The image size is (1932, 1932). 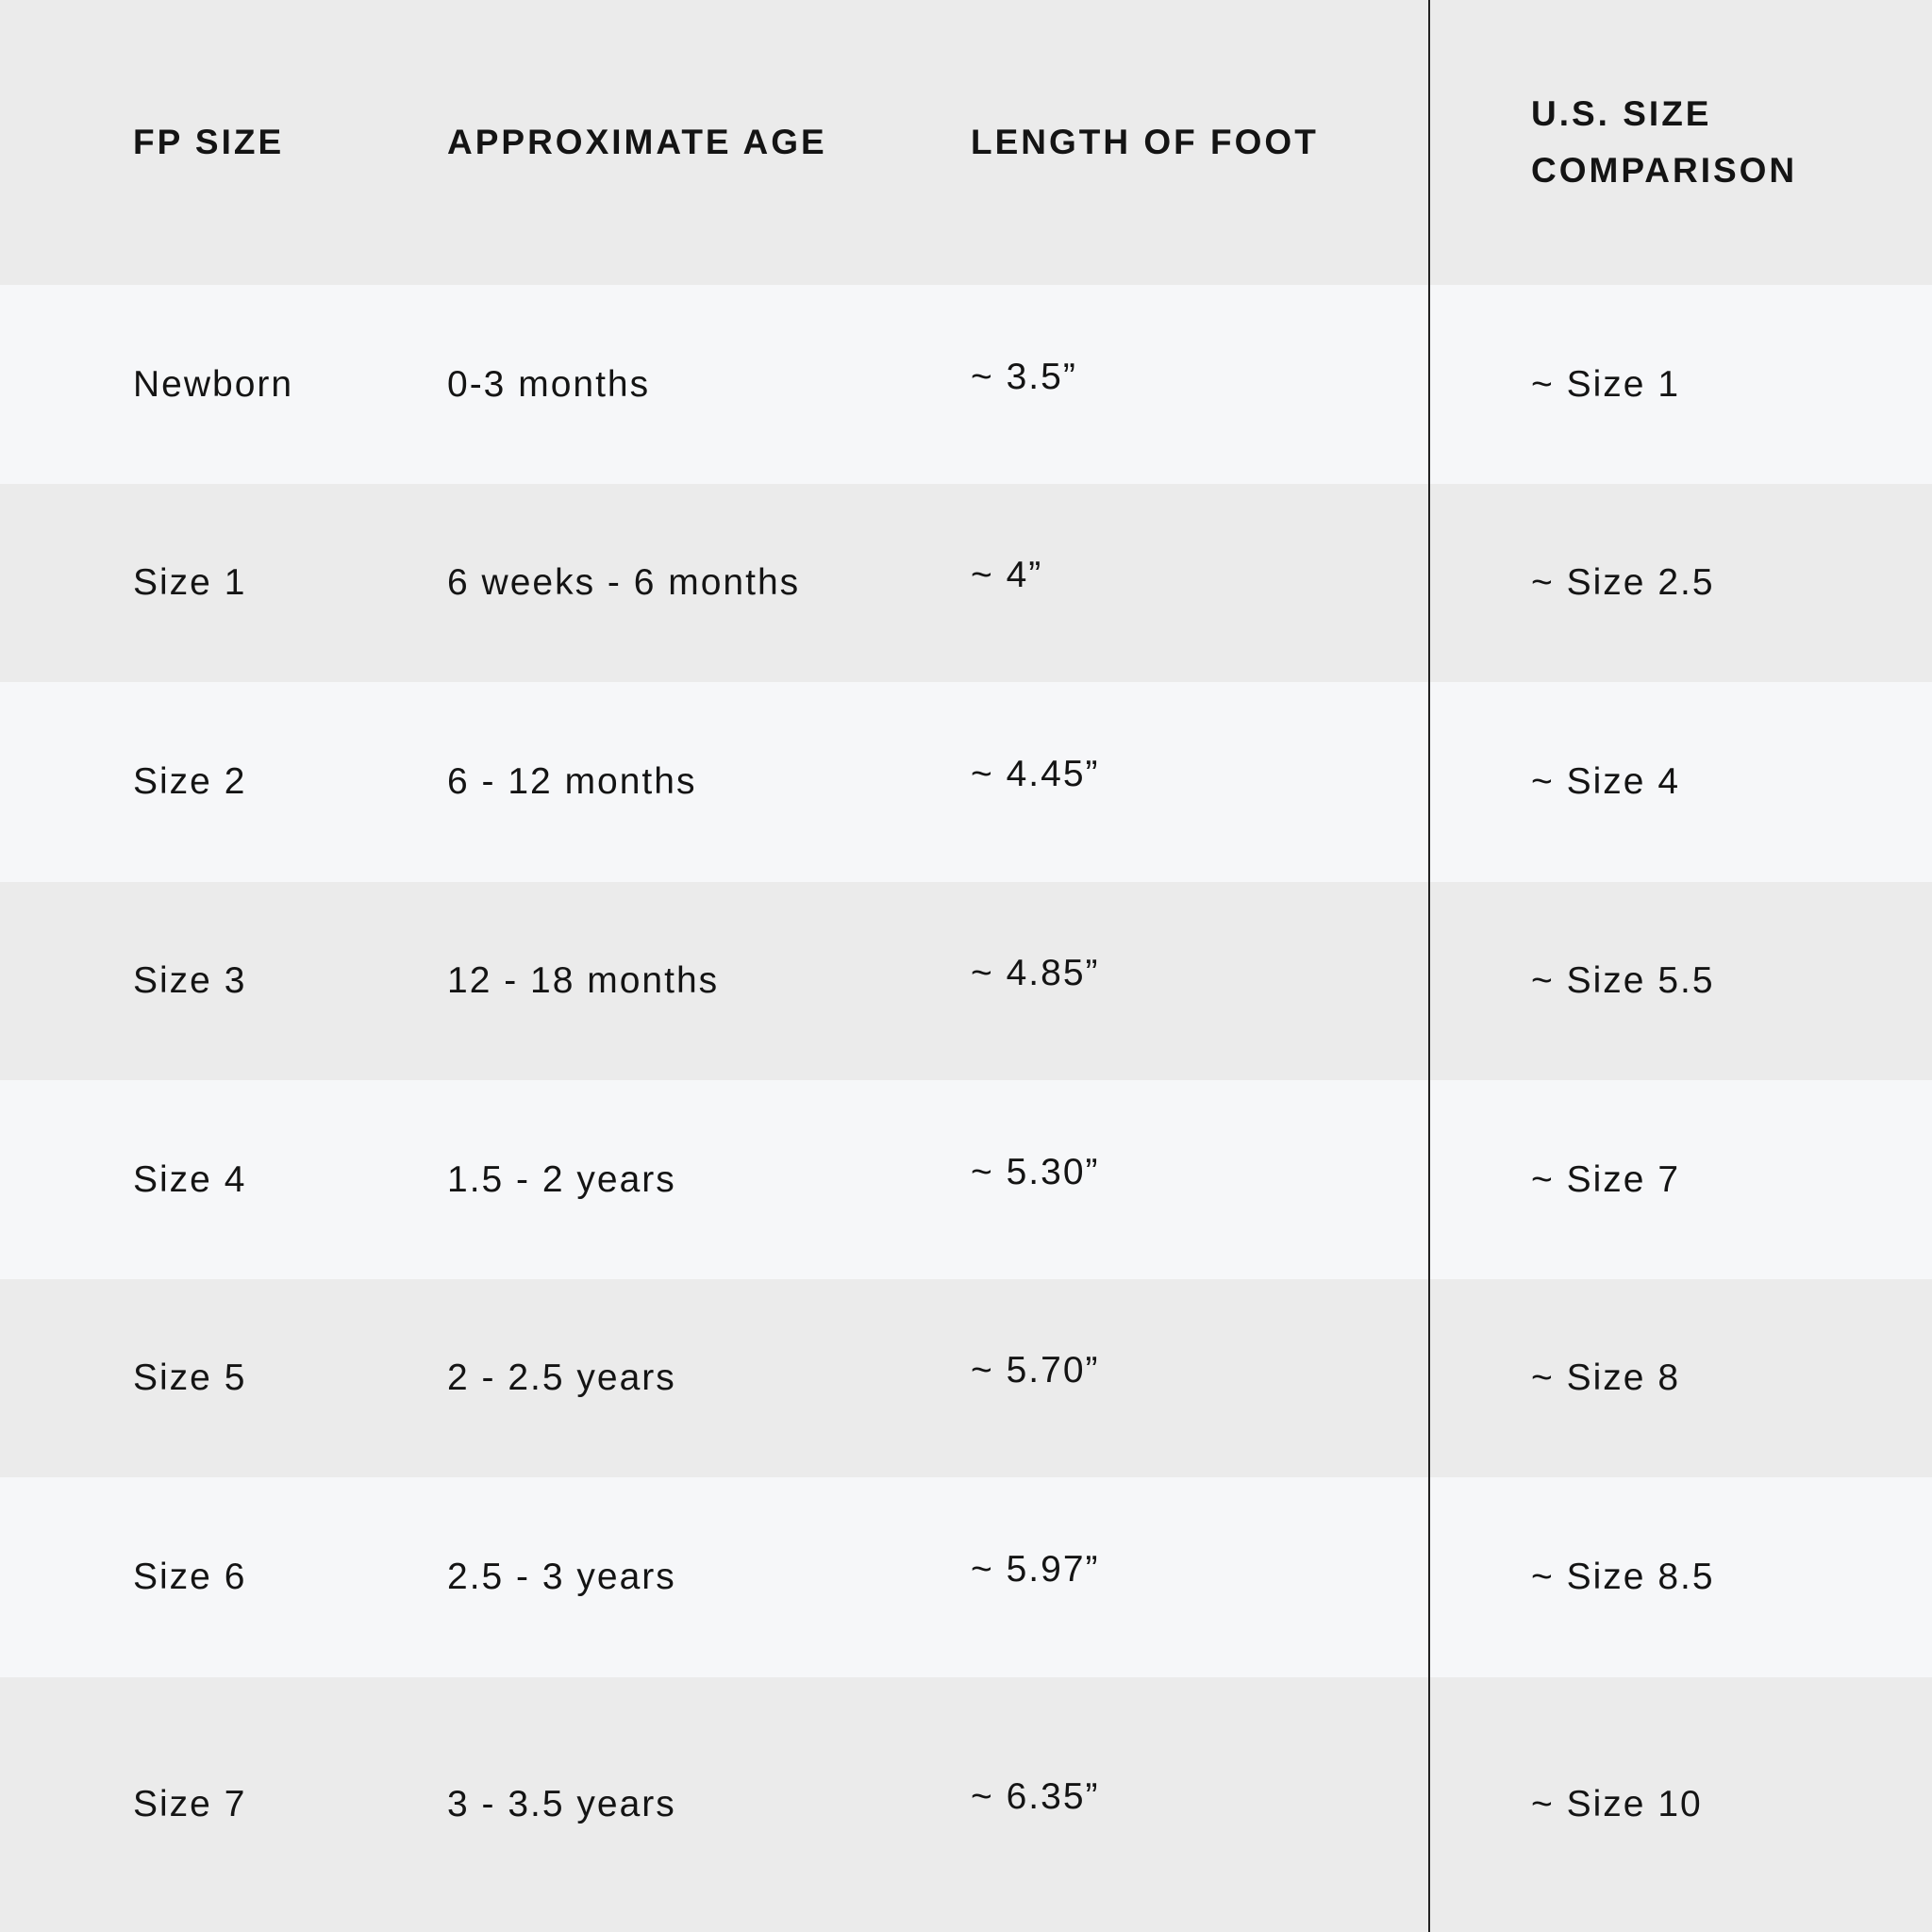 What do you see at coordinates (561, 1804) in the screenshot?
I see `cell-approximate-age: 3 - 3.5 years` at bounding box center [561, 1804].